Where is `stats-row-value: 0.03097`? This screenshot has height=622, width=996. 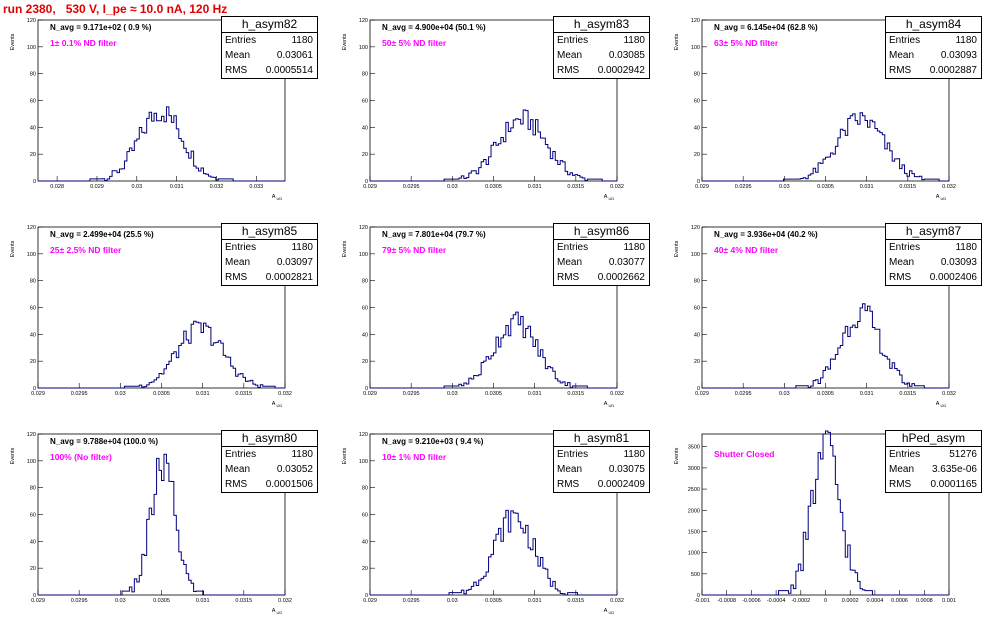 stats-row-value: 0.03097 is located at coordinates (294, 262).